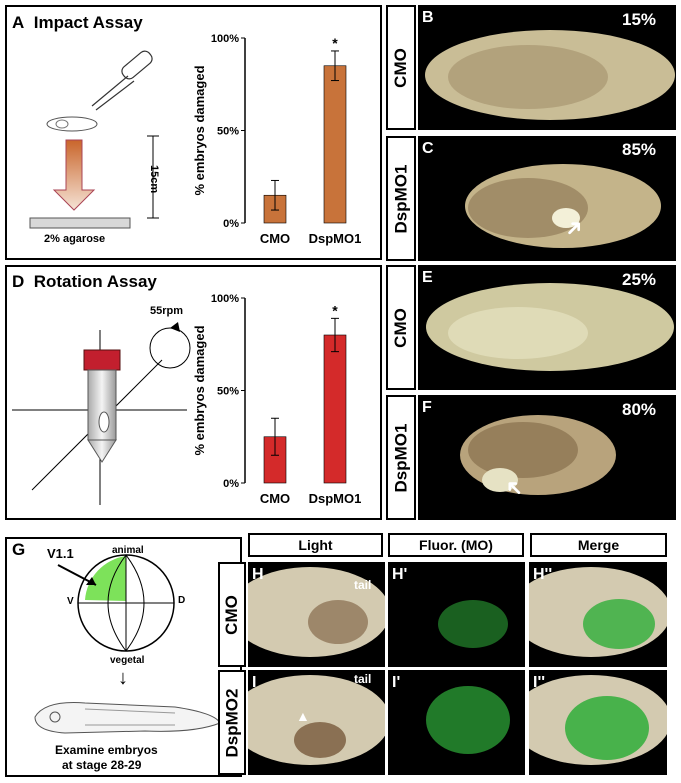 This screenshot has width=681, height=783. Describe the element at coordinates (639, 279) in the screenshot. I see `photo-e-pct: 25%` at that location.